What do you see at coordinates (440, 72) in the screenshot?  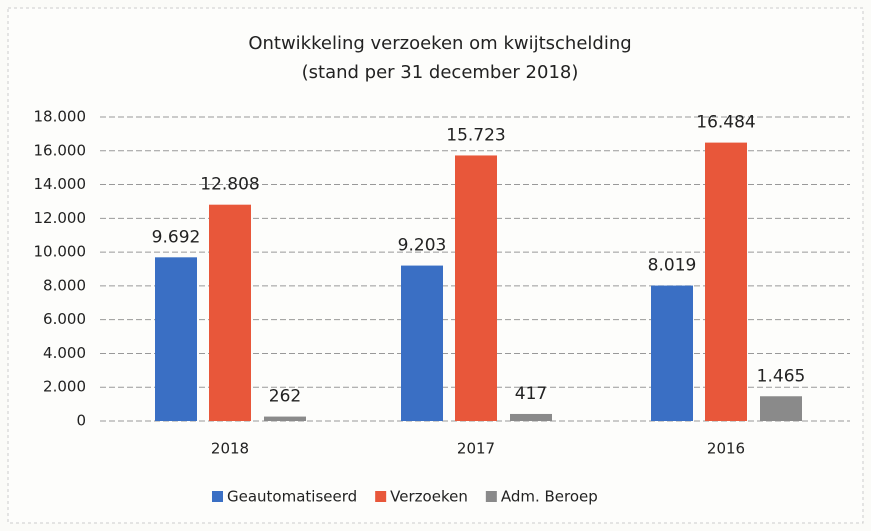 I see `chart-subtitle: (stand per 31 december 2018)` at bounding box center [440, 72].